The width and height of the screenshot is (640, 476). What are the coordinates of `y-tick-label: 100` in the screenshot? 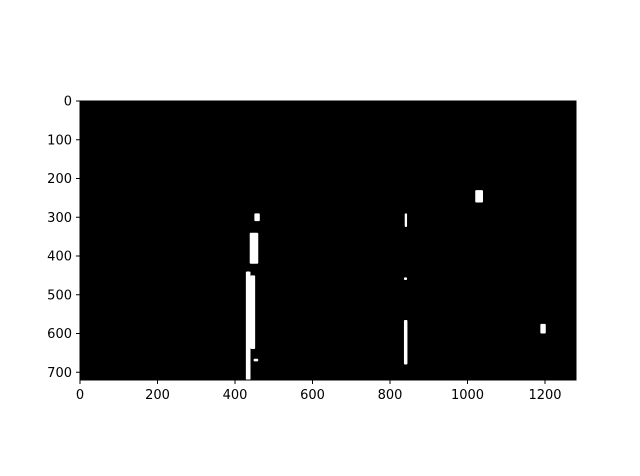 It's located at (59, 140).